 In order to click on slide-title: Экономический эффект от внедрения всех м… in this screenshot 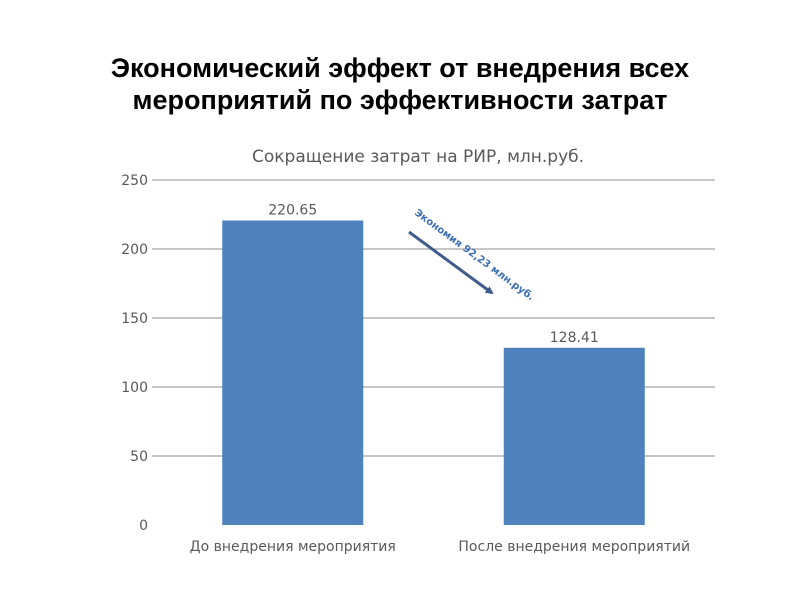, I will do `click(400, 84)`.